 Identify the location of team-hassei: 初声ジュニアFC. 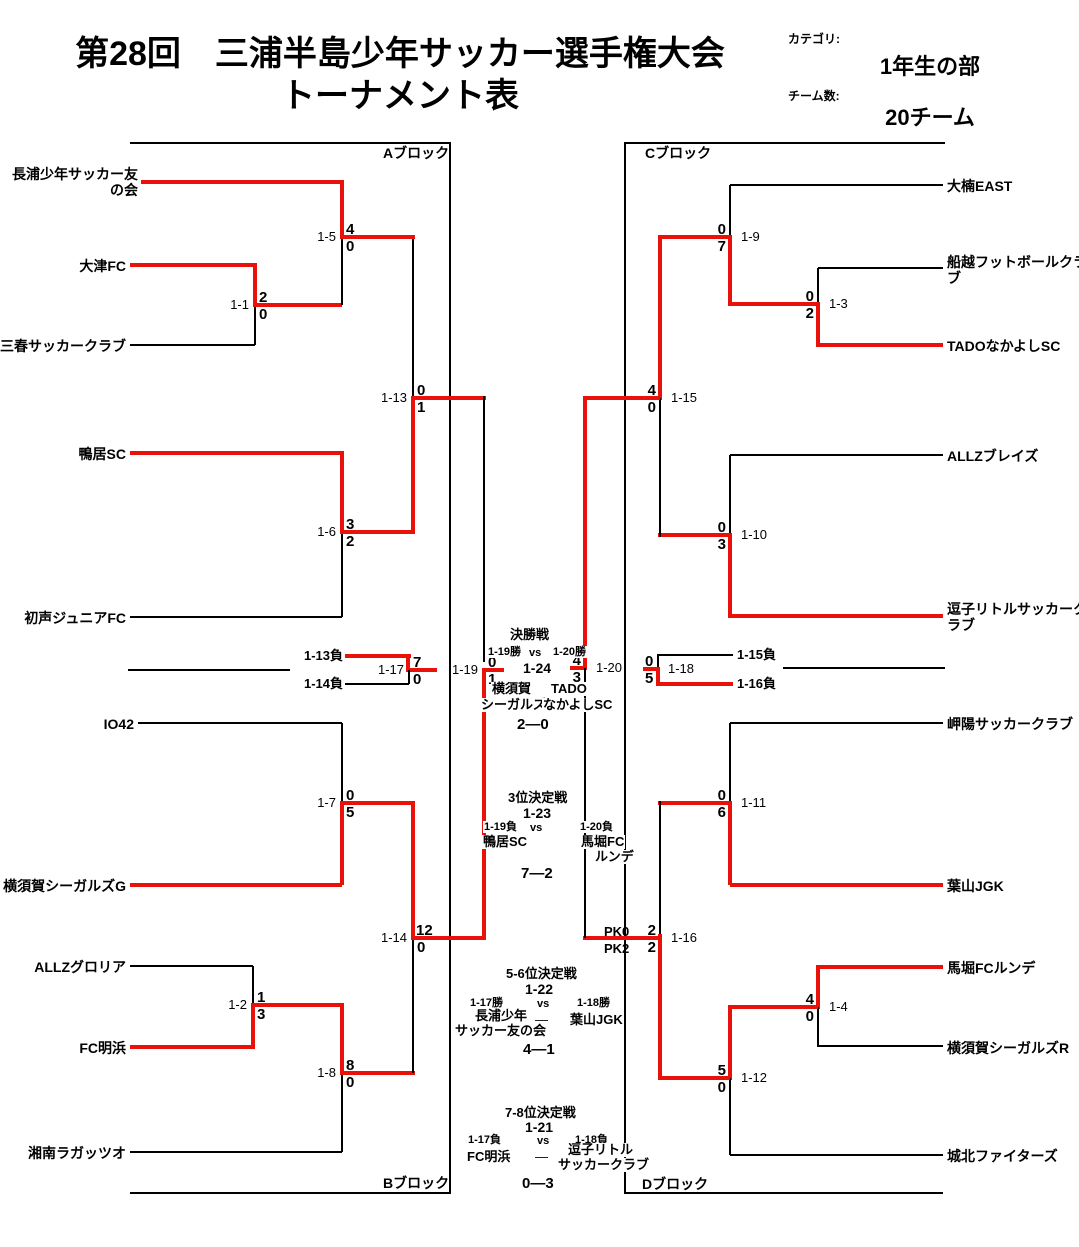
(75, 618).